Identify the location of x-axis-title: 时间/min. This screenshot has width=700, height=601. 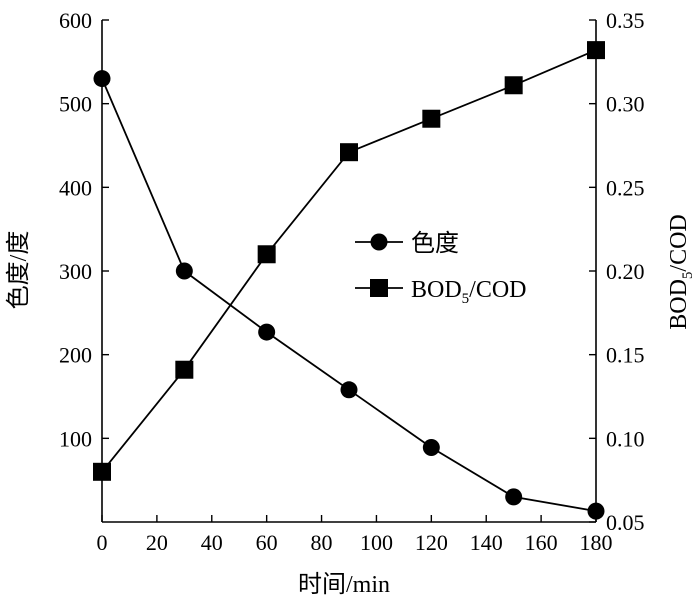
(344, 584).